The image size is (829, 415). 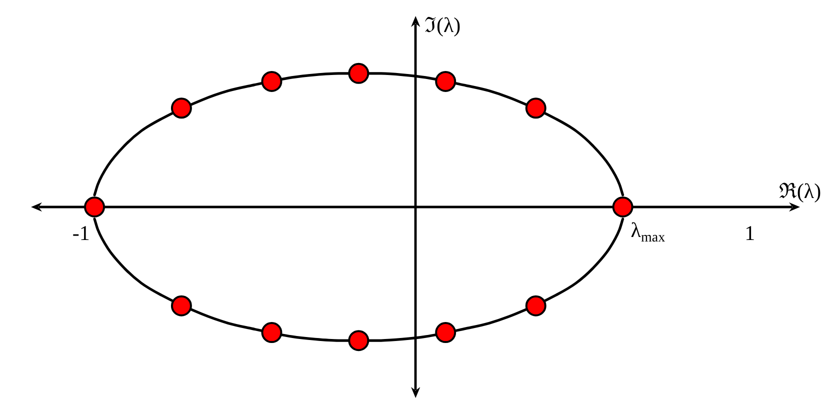 I want to click on y-axis-title: ℑ(λ), so click(x=442, y=25).